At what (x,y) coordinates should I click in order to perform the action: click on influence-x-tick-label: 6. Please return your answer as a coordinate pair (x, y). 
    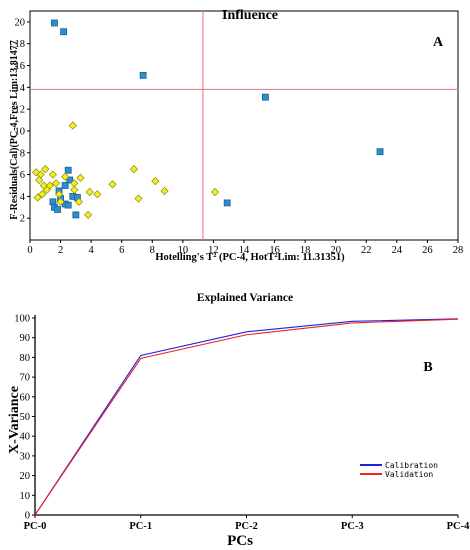
    Looking at the image, I should click on (121, 250).